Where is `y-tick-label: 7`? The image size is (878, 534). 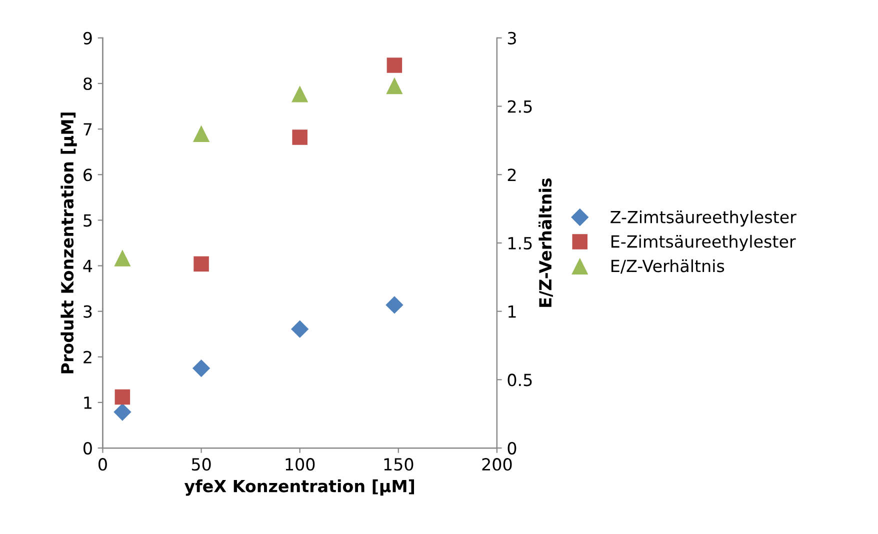 y-tick-label: 7 is located at coordinates (88, 129).